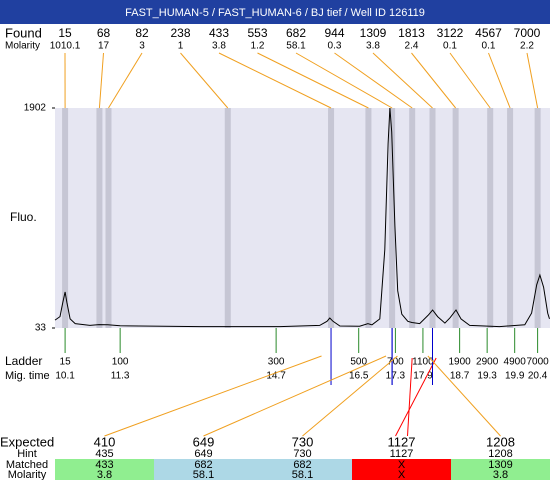 Image resolution: width=550 pixels, height=480 pixels. I want to click on ladder-time: 10.1, so click(65, 376).